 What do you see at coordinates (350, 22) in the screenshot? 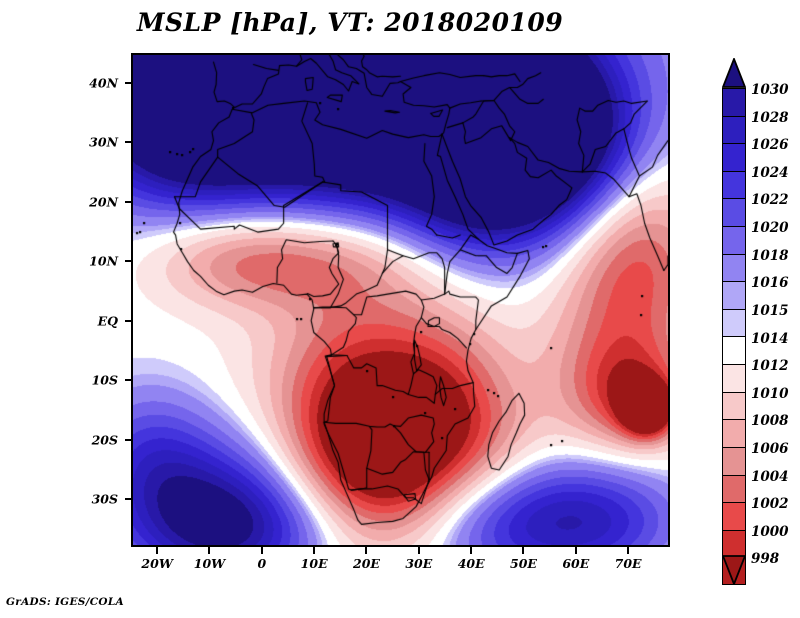
I see `page-title: MSLP [hPa], VT: 2018020109` at bounding box center [350, 22].